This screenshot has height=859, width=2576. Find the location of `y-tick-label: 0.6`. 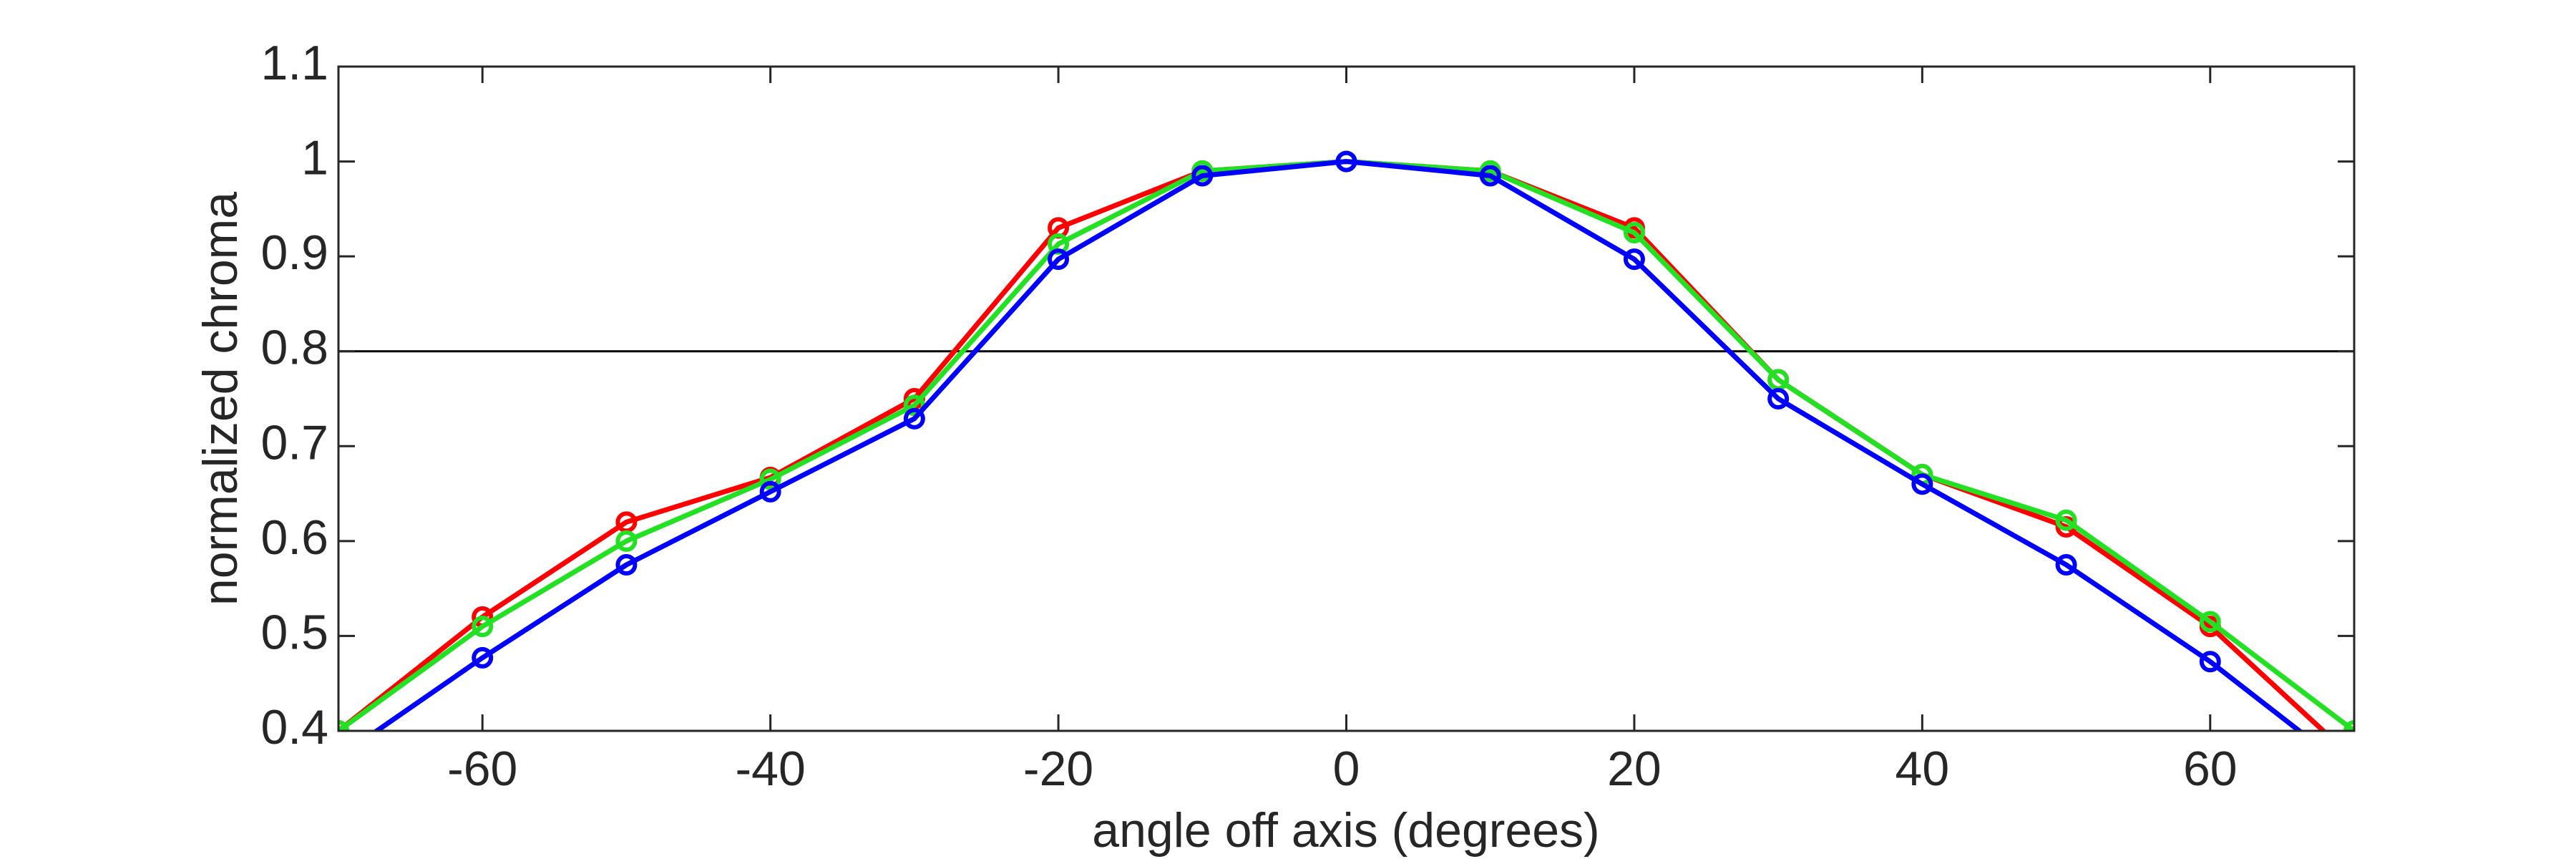

y-tick-label: 0.6 is located at coordinates (294, 537).